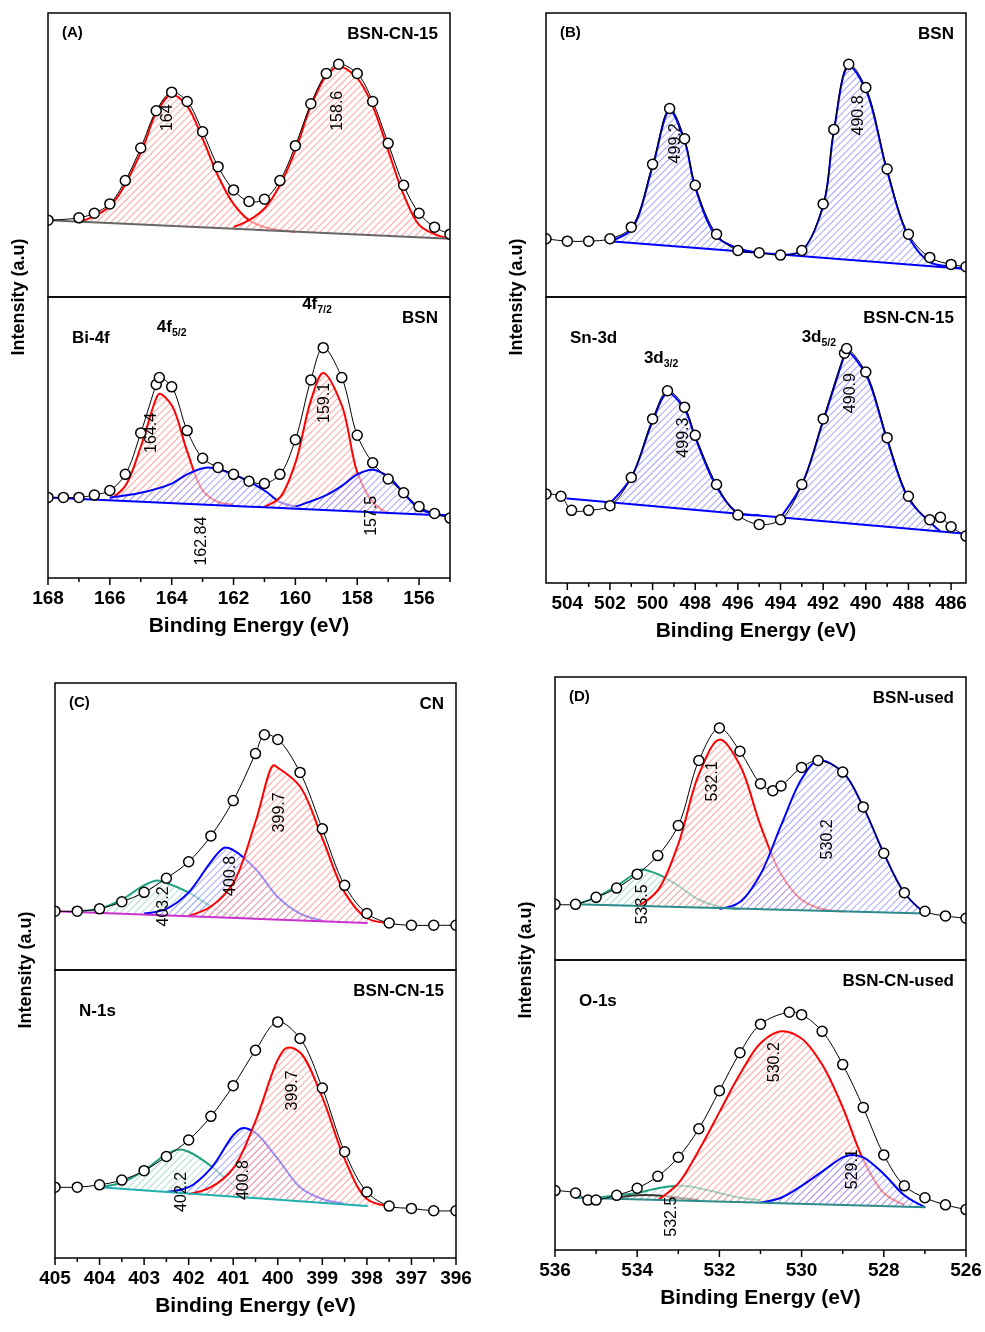  What do you see at coordinates (598, 1000) in the screenshot?
I see `chart-subtitle: O-1s` at bounding box center [598, 1000].